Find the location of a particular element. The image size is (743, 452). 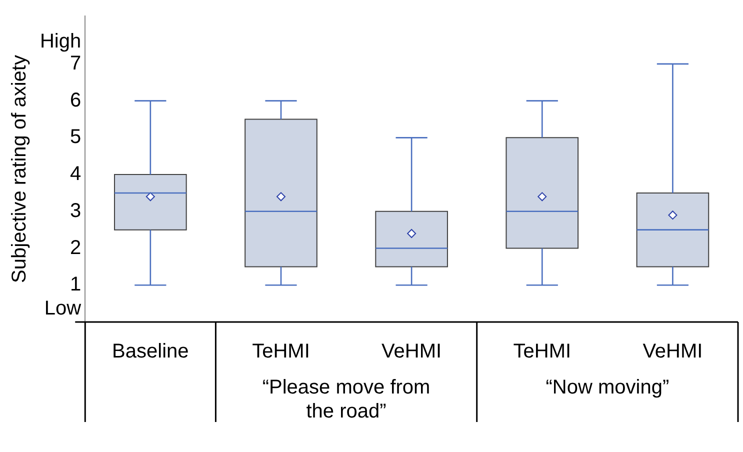

y-tick-label: Low is located at coordinates (63, 309).